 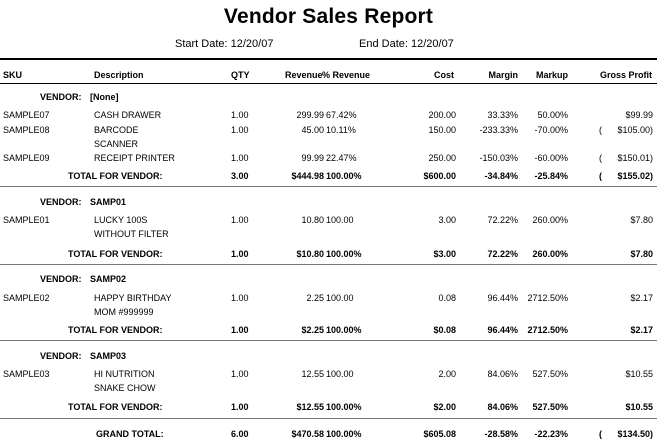 I want to click on vendor-name: SAMP03, so click(x=108, y=356).